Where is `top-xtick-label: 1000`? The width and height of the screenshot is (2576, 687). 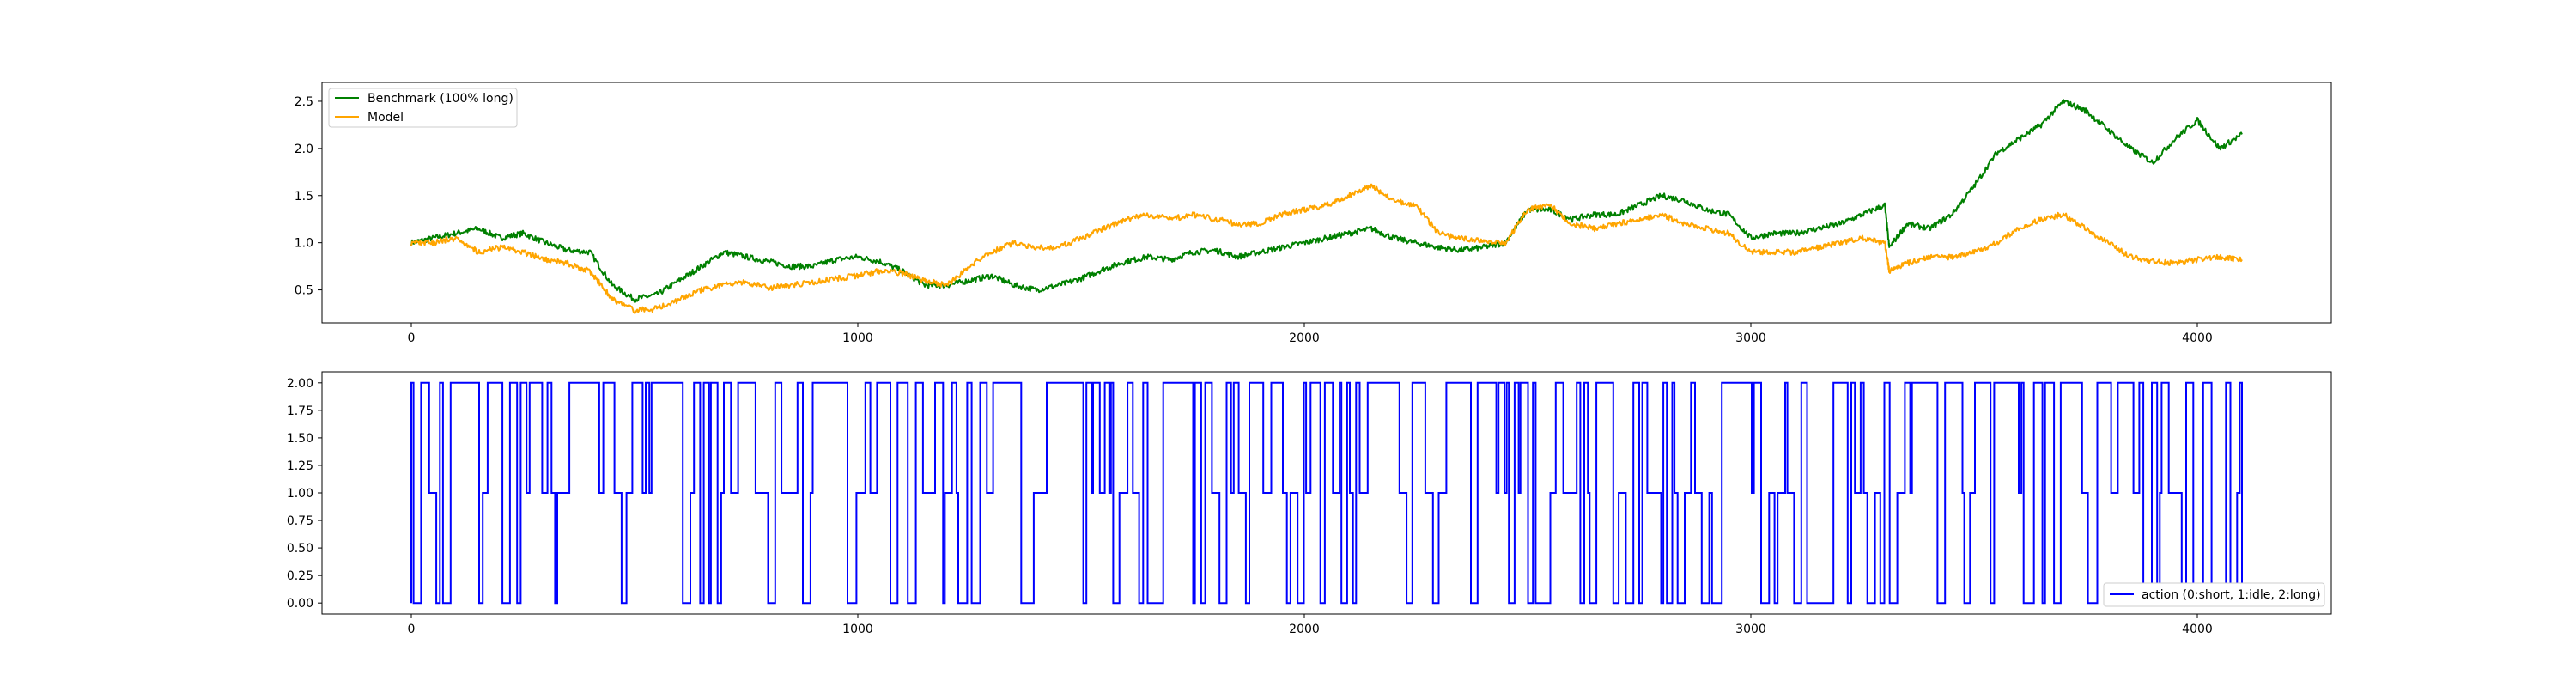 top-xtick-label: 1000 is located at coordinates (857, 338).